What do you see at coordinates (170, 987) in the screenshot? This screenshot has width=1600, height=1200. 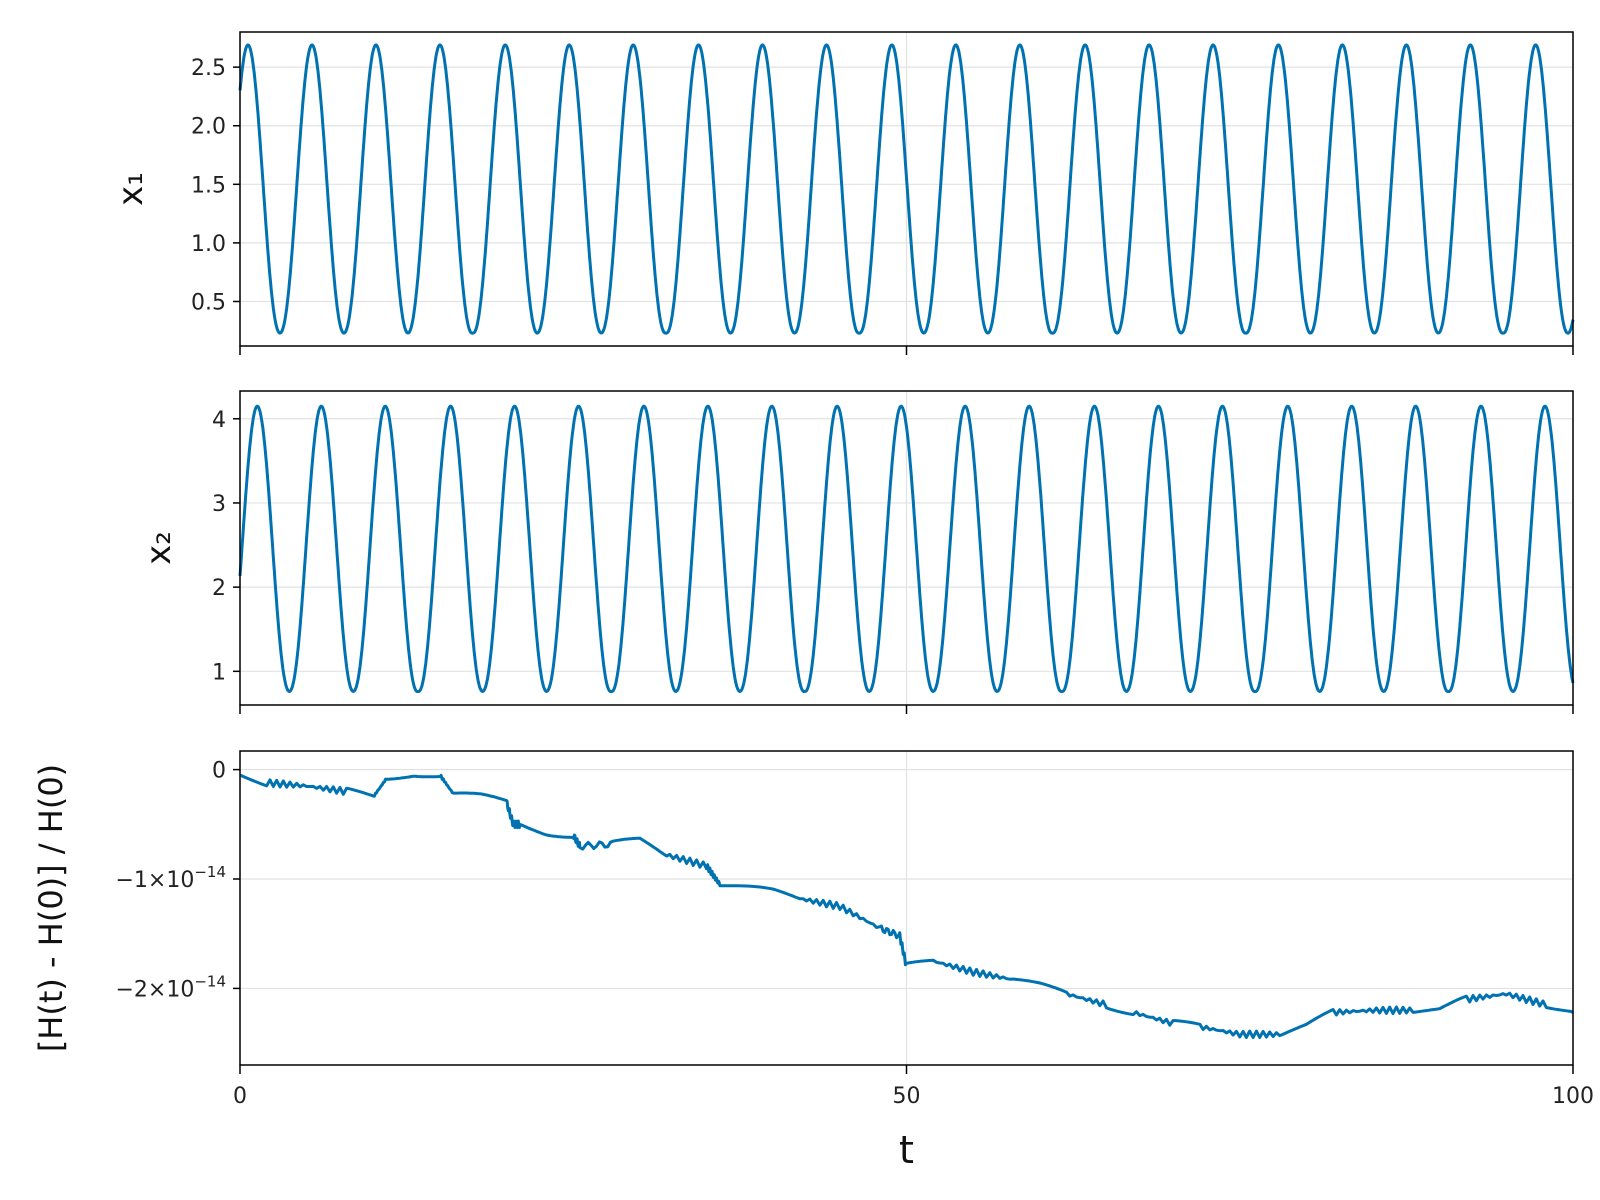 I see `y-tick-label: −2×10⁻¹⁴` at bounding box center [170, 987].